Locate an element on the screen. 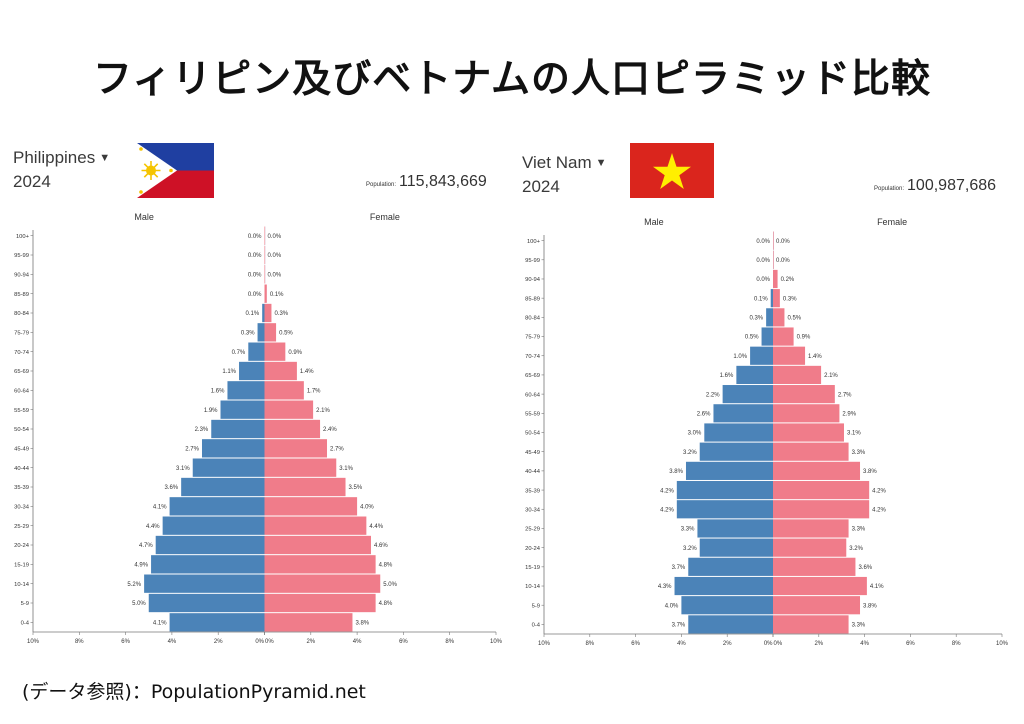  population-value: 100,987,686 is located at coordinates (952, 185).